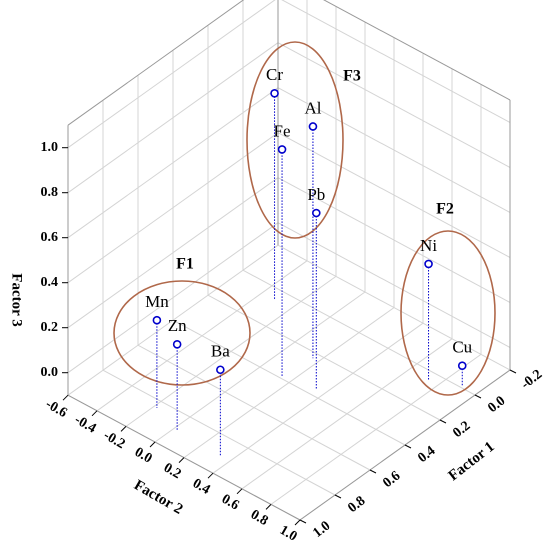 This screenshot has height=550, width=549. What do you see at coordinates (321, 529) in the screenshot?
I see `x-tick-label: 1.0` at bounding box center [321, 529].